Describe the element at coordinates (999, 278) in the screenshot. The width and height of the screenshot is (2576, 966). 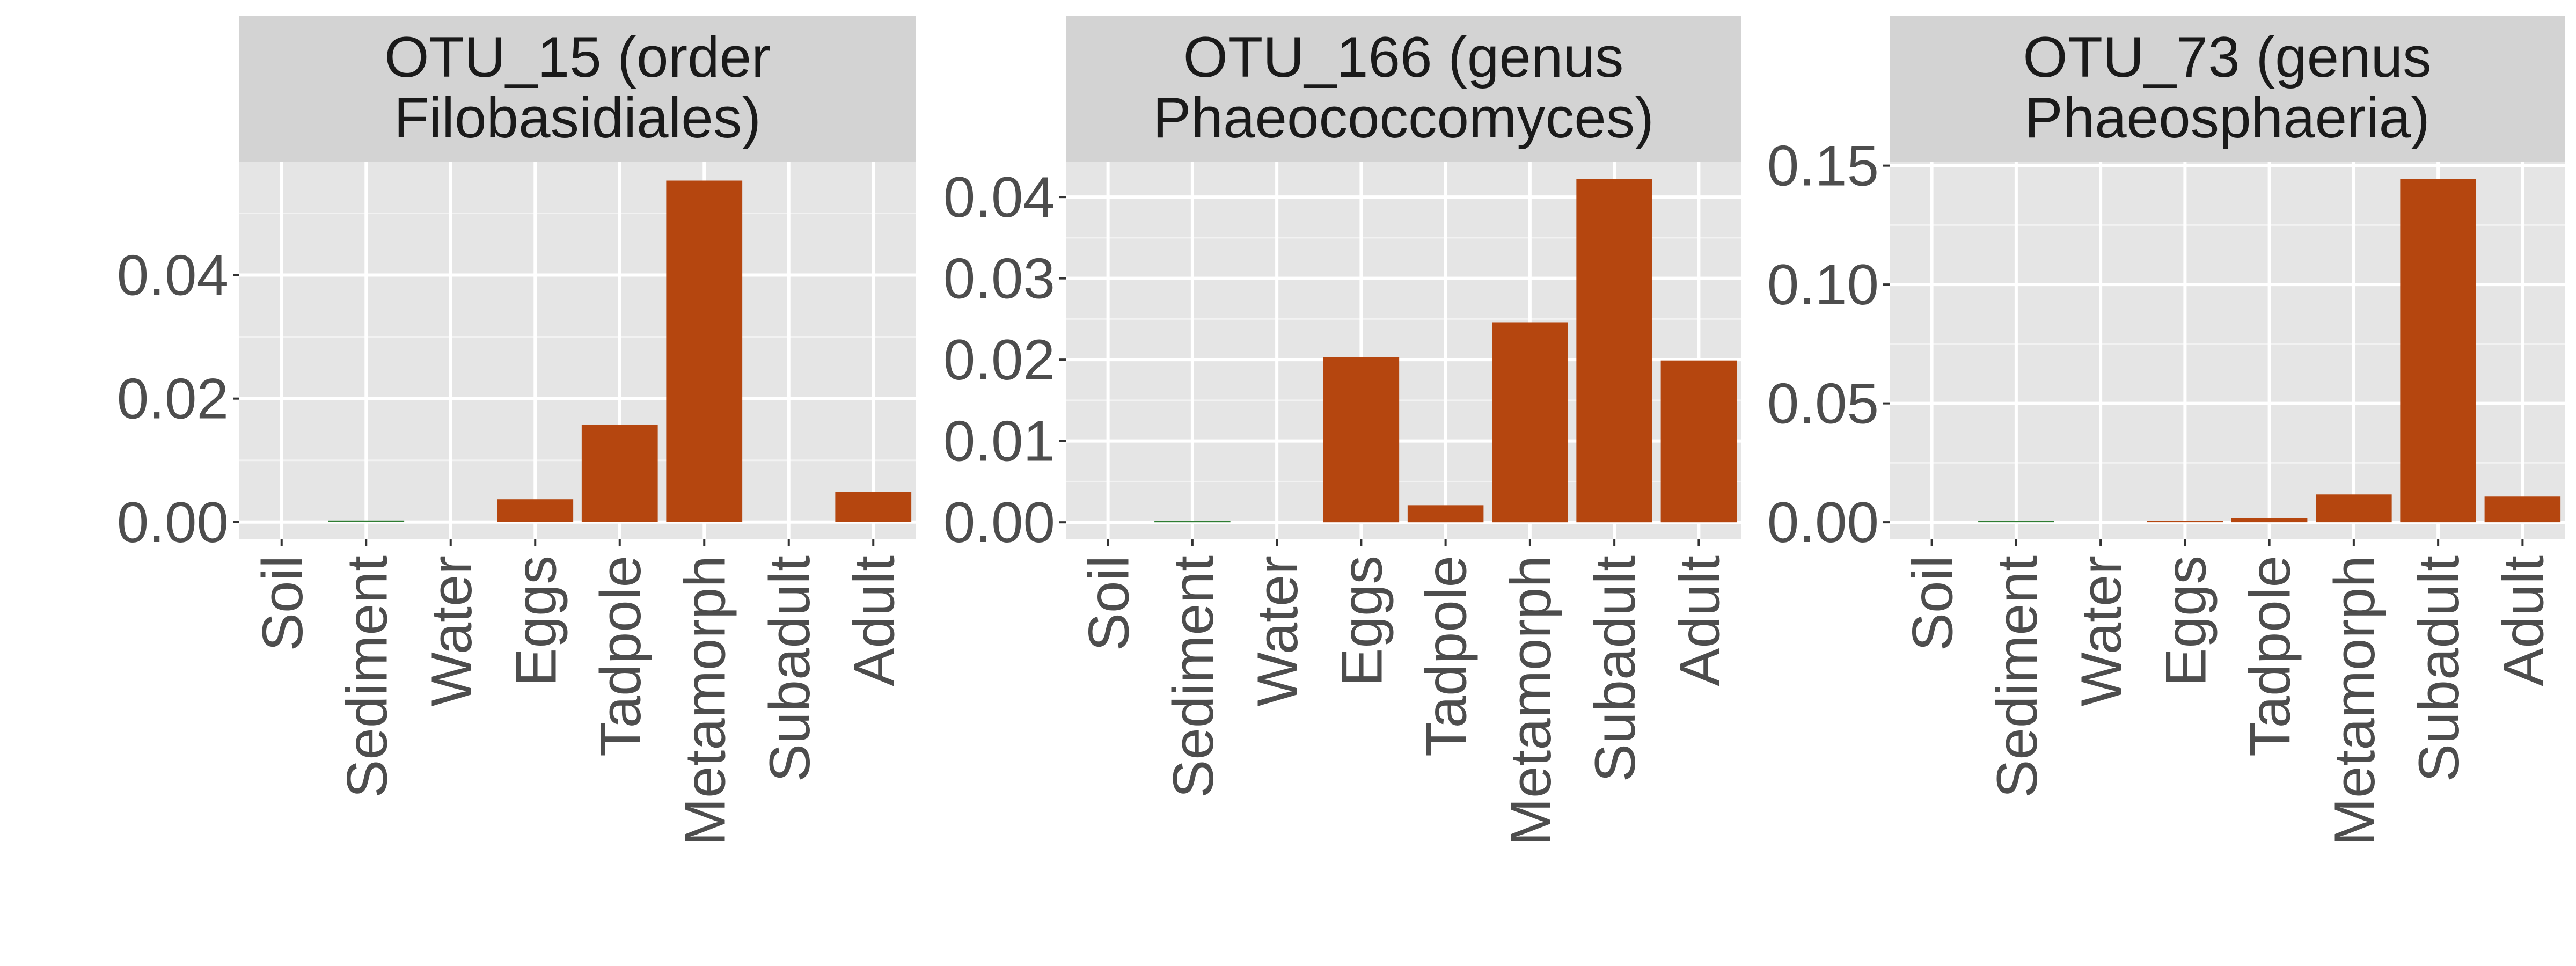
I see `y-tick-label: 0.03` at that location.